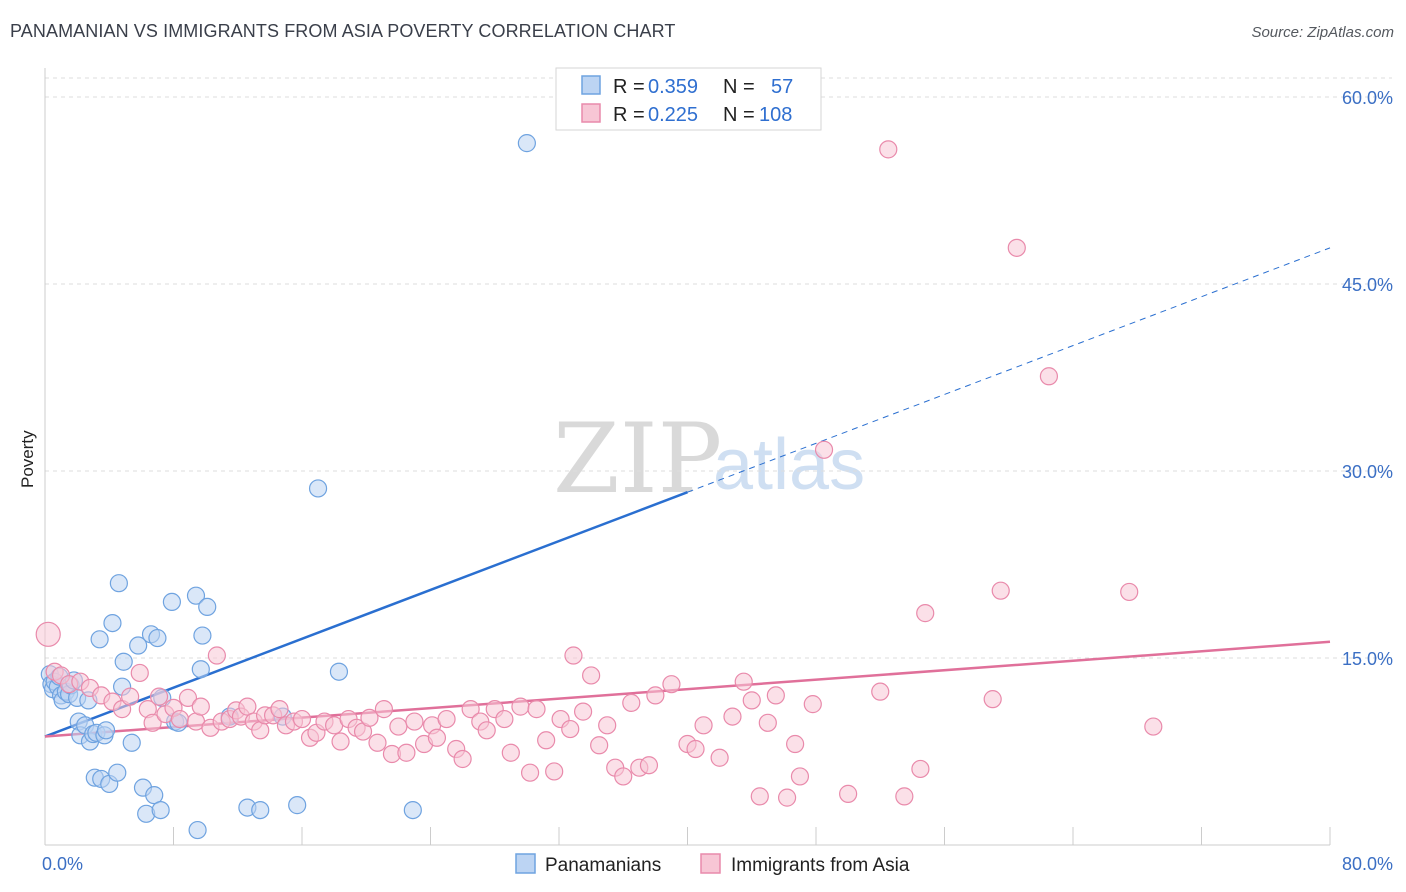 The height and width of the screenshot is (892, 1406). I want to click on legend-n-label-2: N =, so click(739, 115).